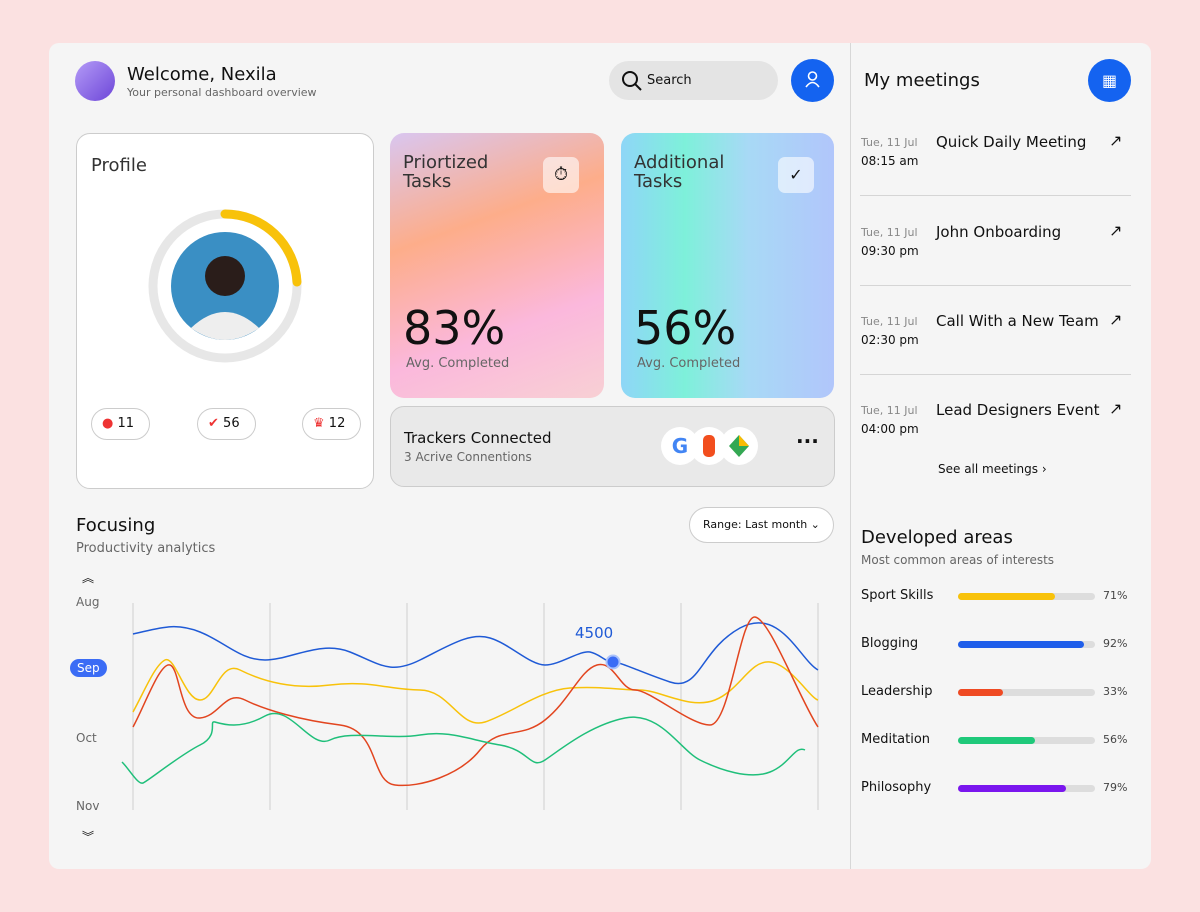  Describe the element at coordinates (958, 560) in the screenshot. I see `areas-subtitle: Most common areas of interests` at that location.